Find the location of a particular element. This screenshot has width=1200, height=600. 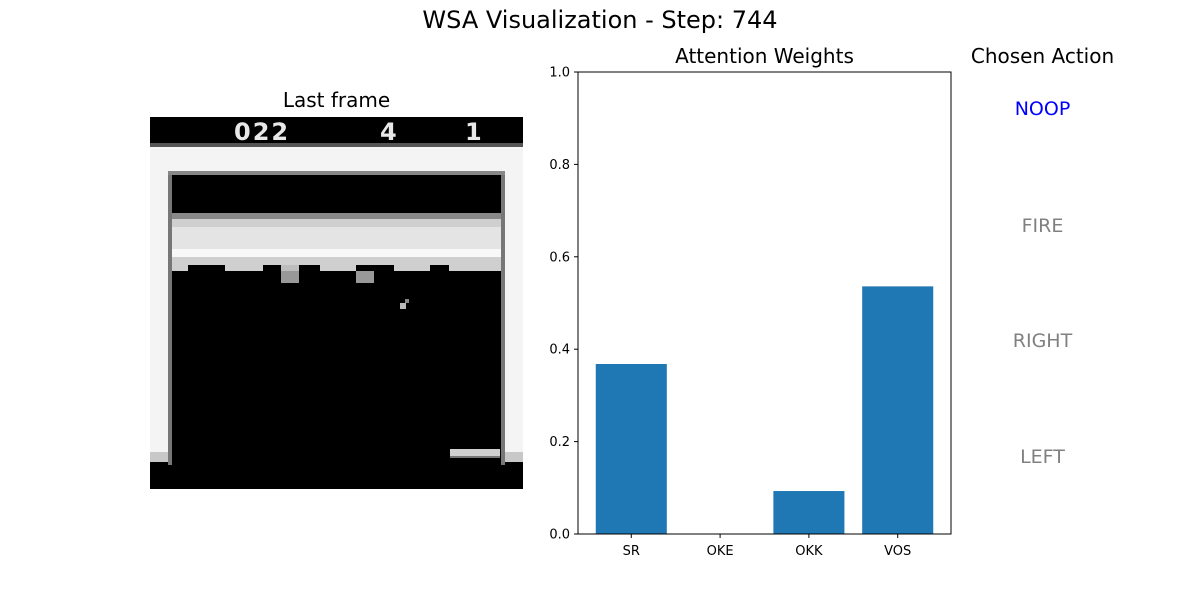

y-tick-label: 1.0 is located at coordinates (559, 73).